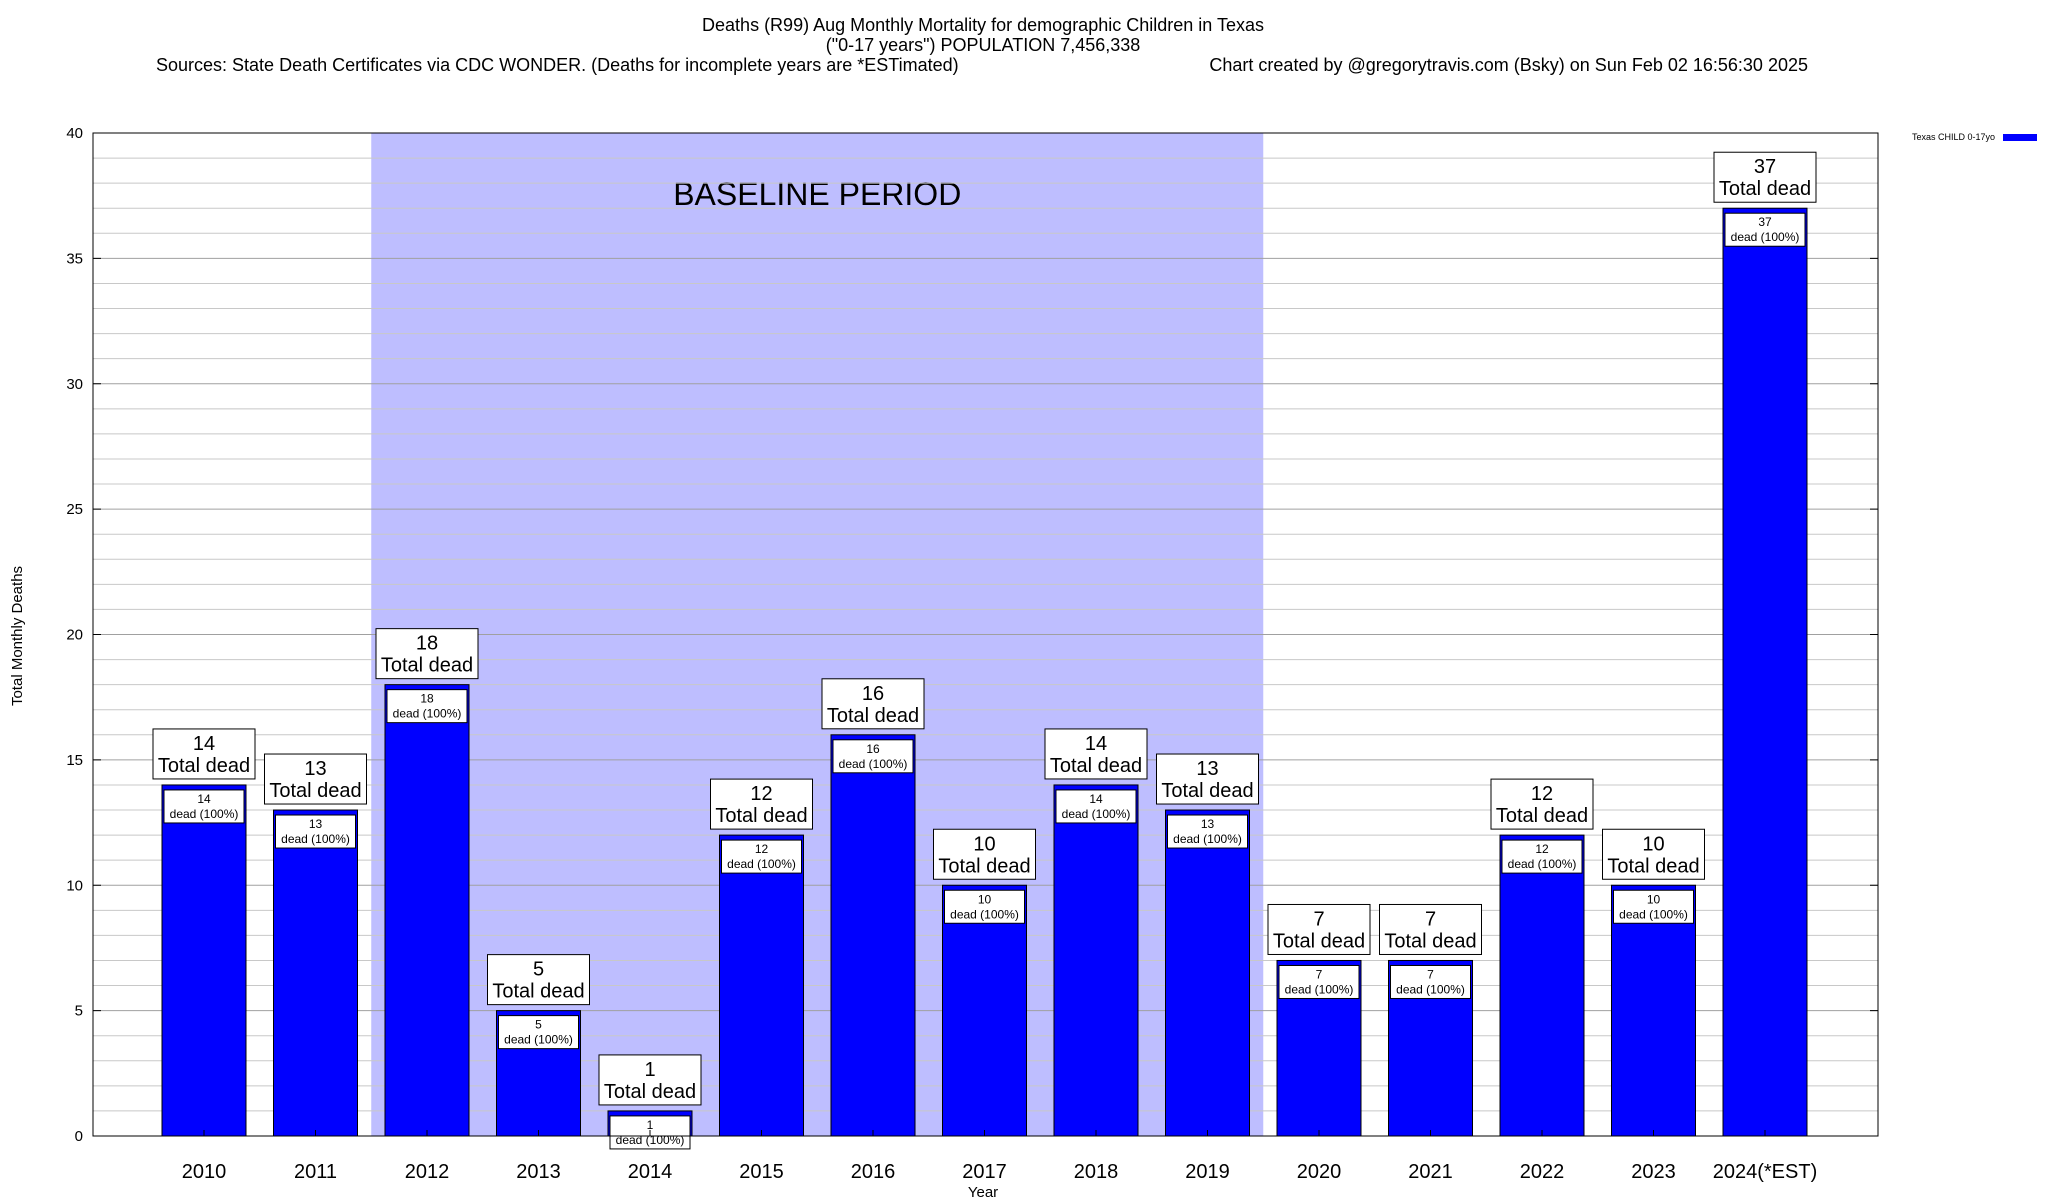  Describe the element at coordinates (427, 644) in the screenshot. I see `total-value-label: 18` at that location.